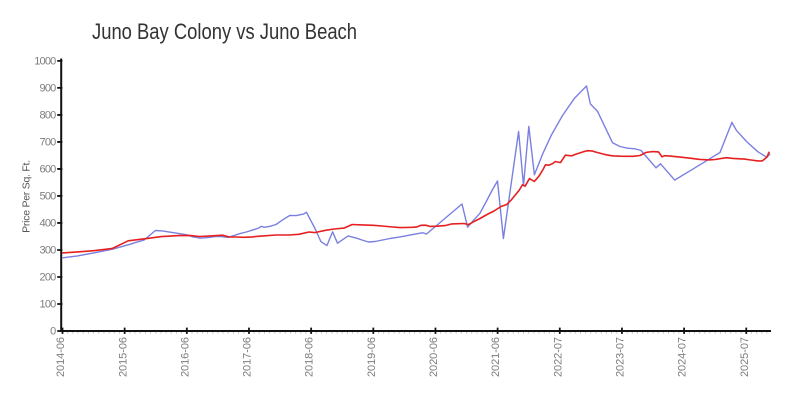 This screenshot has height=400, width=800. Describe the element at coordinates (621, 357) in the screenshot. I see `svg-text: 2023-07` at that location.